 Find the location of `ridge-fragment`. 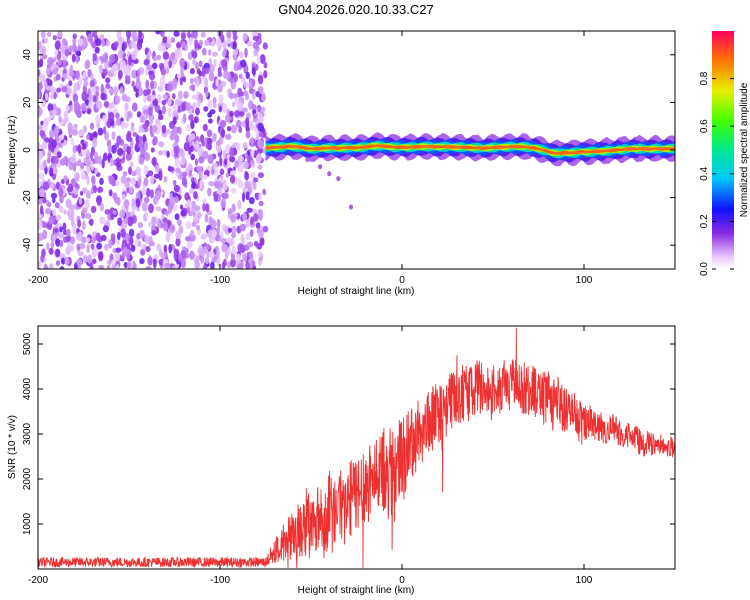

ridge-fragment is located at coordinates (329, 174).